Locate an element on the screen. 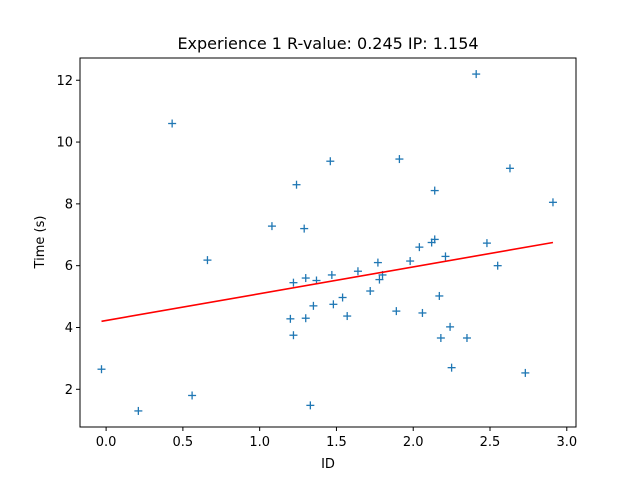 The width and height of the screenshot is (640, 480). x-tick-label: 1.5 is located at coordinates (336, 442).